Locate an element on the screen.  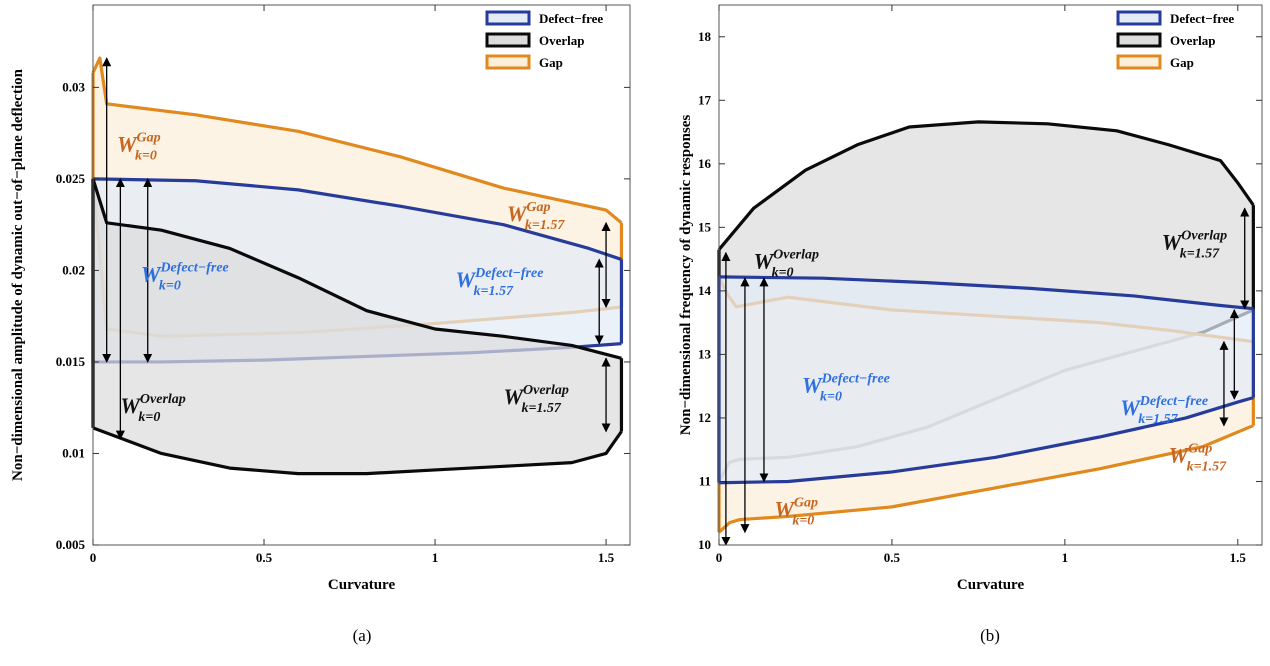
y-tick-label: 17 is located at coordinates (705, 99).